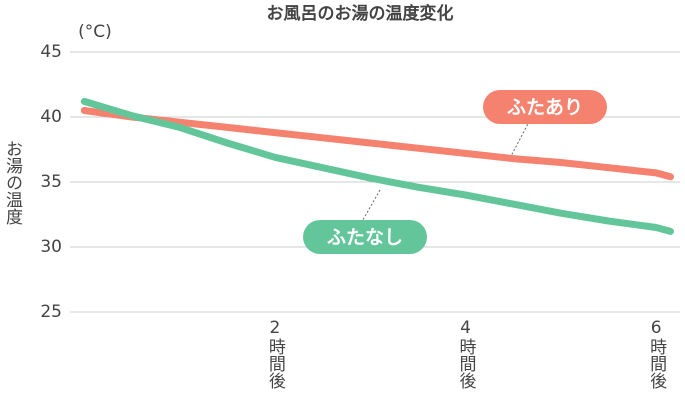 The image size is (685, 407). I want to click on legend-label: ふたなし, so click(365, 238).